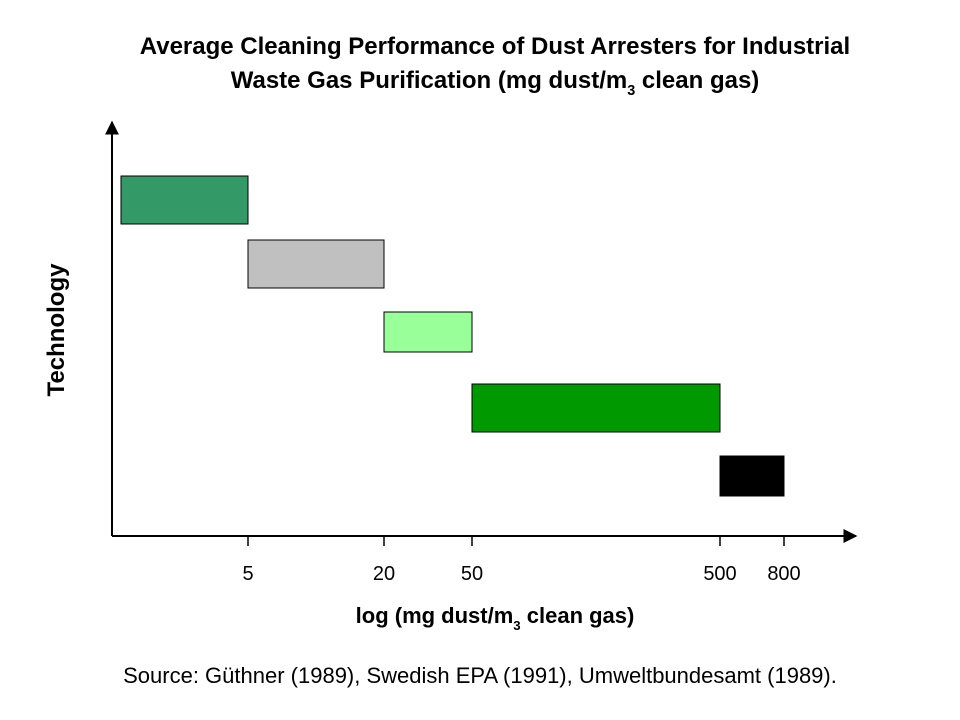  What do you see at coordinates (56, 330) in the screenshot?
I see `y-axis-label: Technology` at bounding box center [56, 330].